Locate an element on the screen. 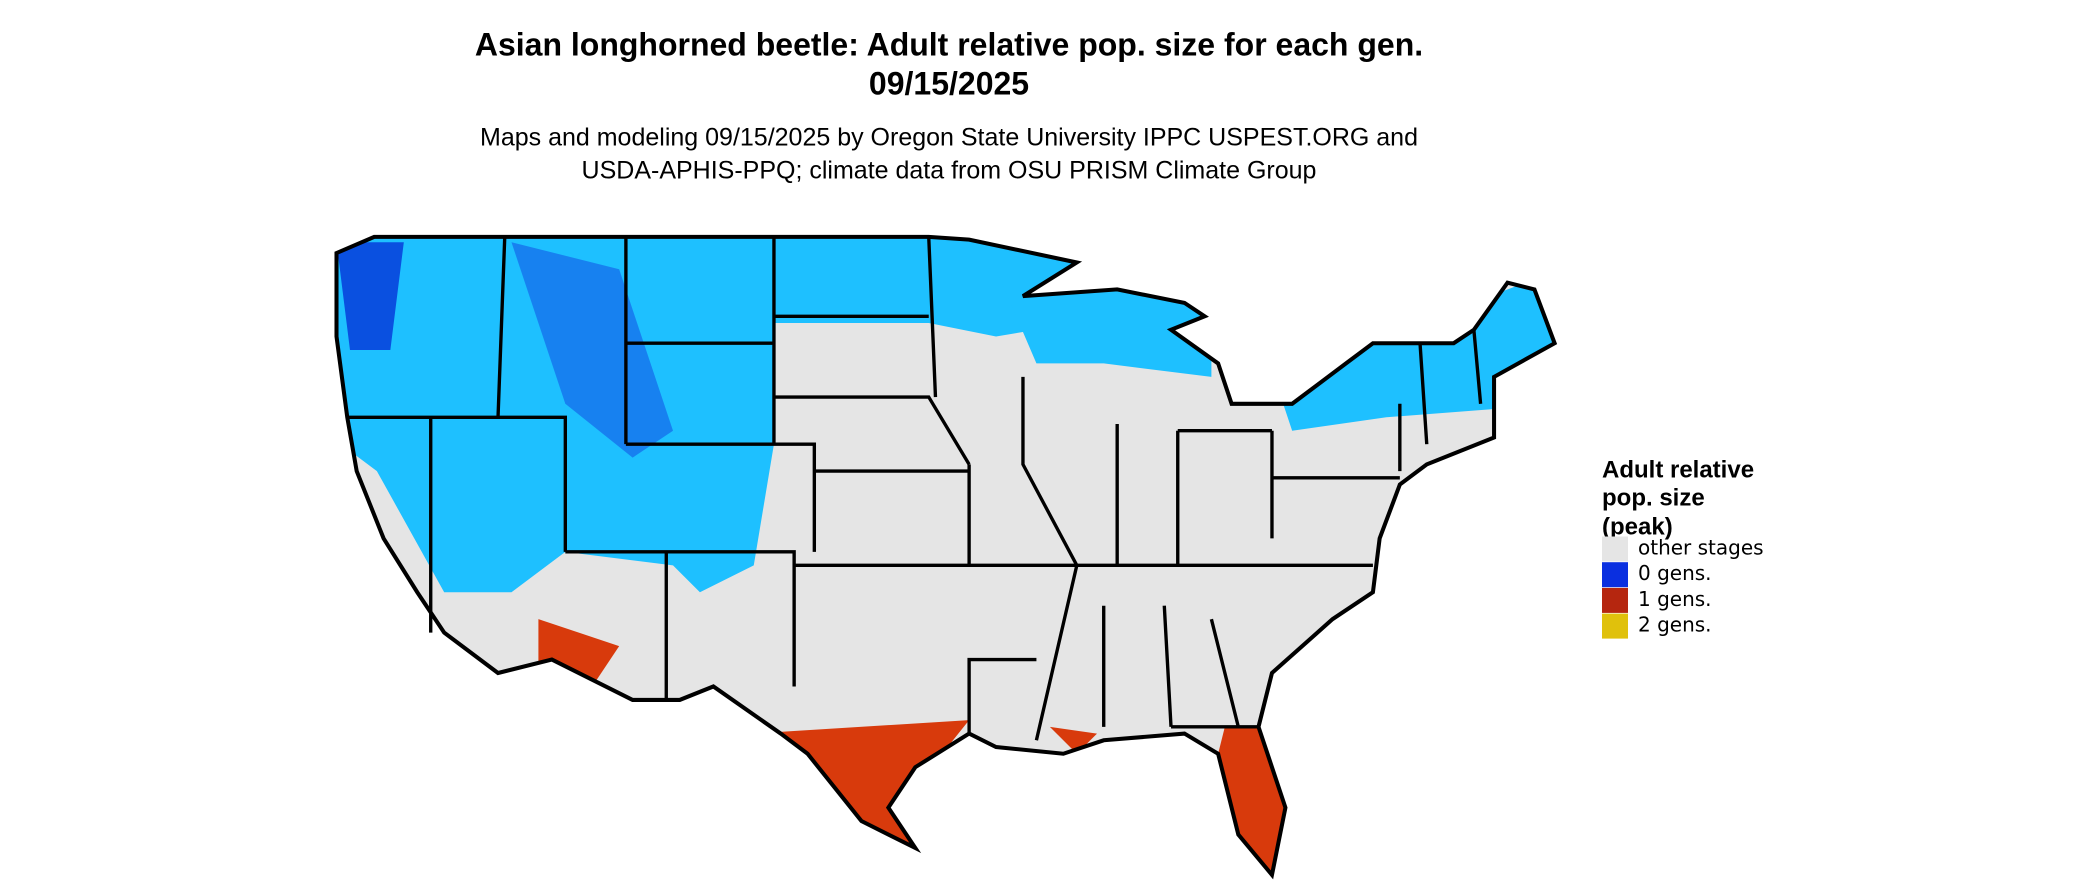 Image resolution: width=2100 pixels, height=892 pixels. legend-label: other stages is located at coordinates (1701, 548).